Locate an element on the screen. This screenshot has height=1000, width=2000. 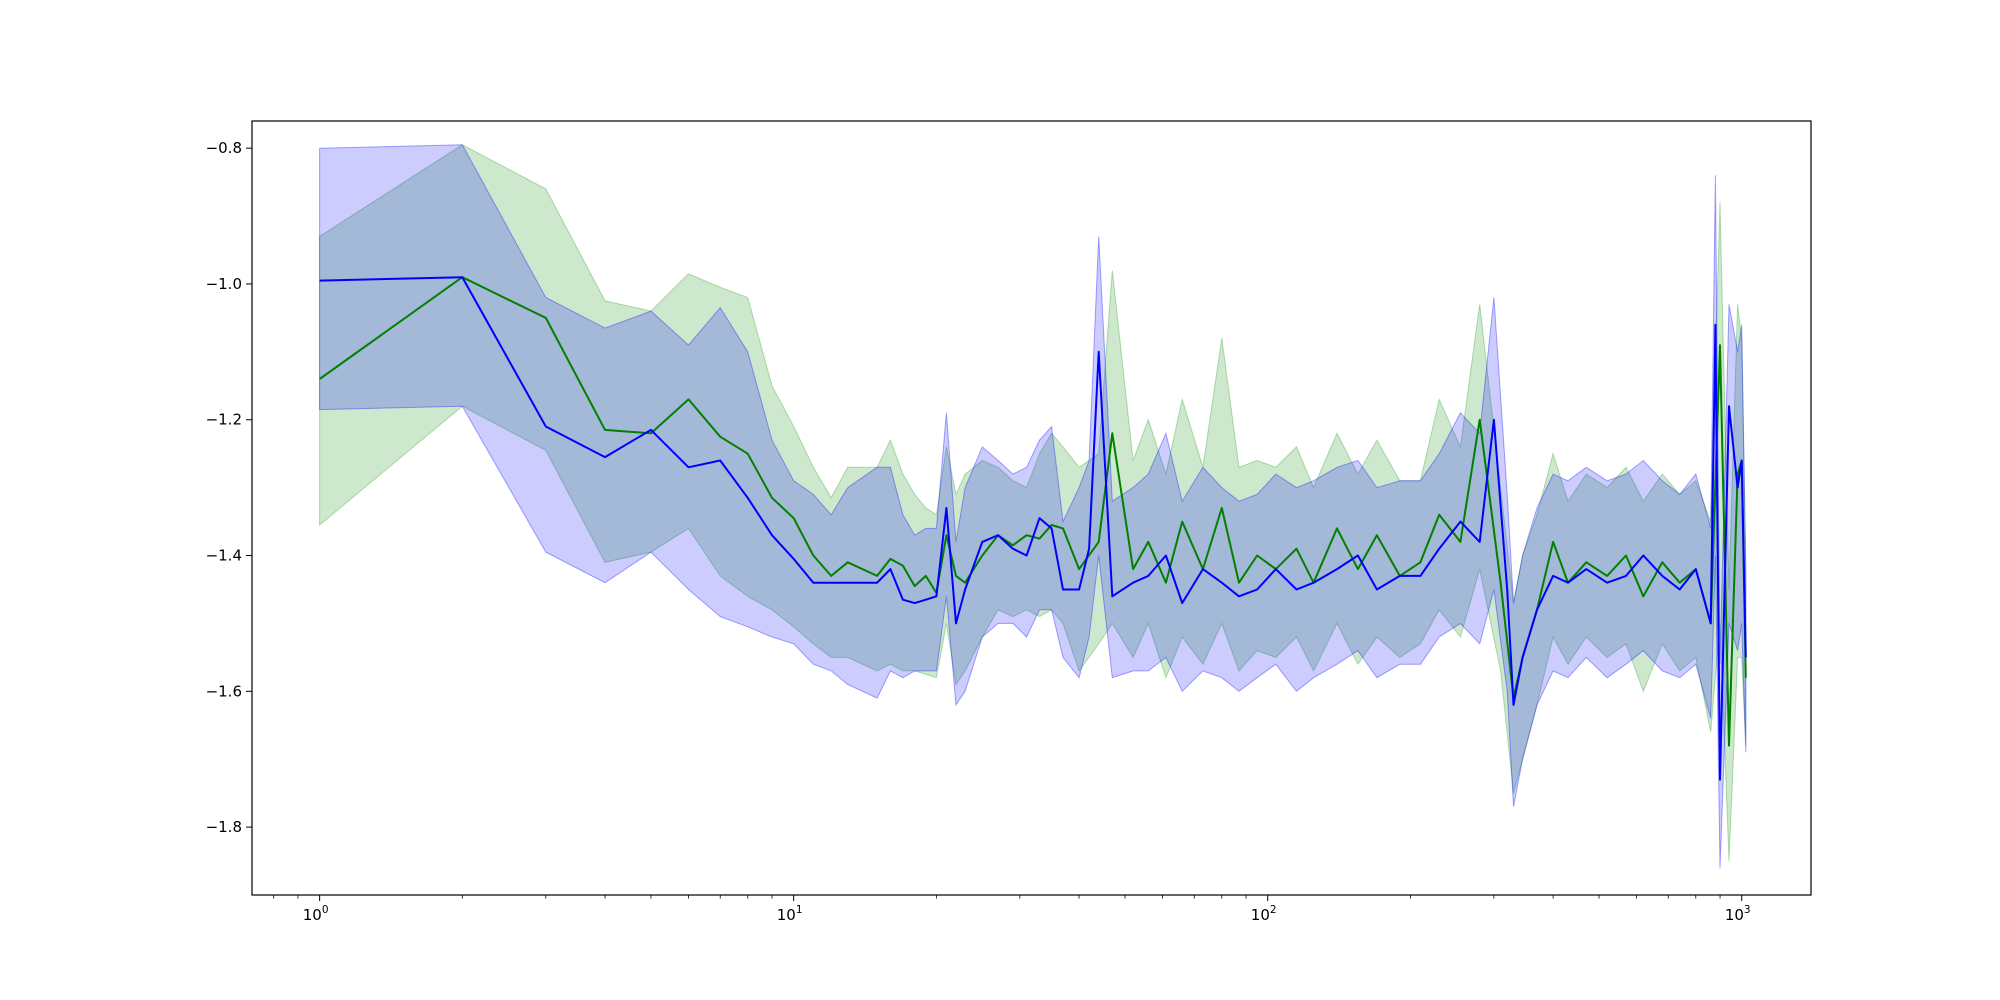
y-tick-label: −1.8 is located at coordinates (224, 827).